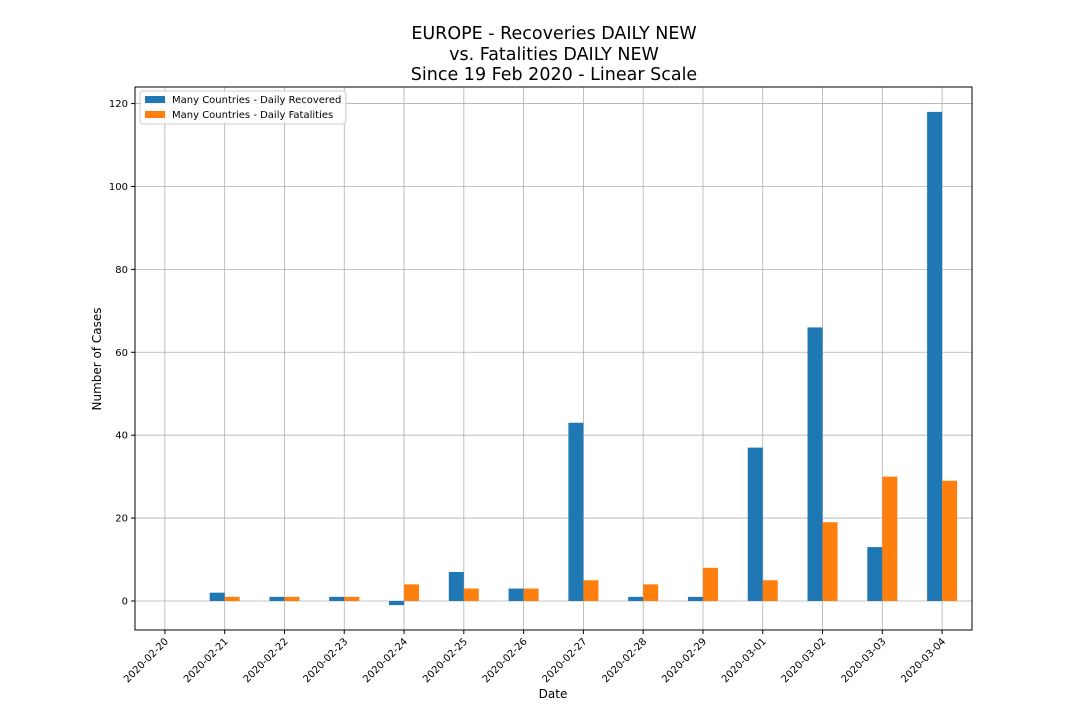 This screenshot has width=1080, height=720. I want to click on x-tick-label: 2020-03-03, so click(864, 660).